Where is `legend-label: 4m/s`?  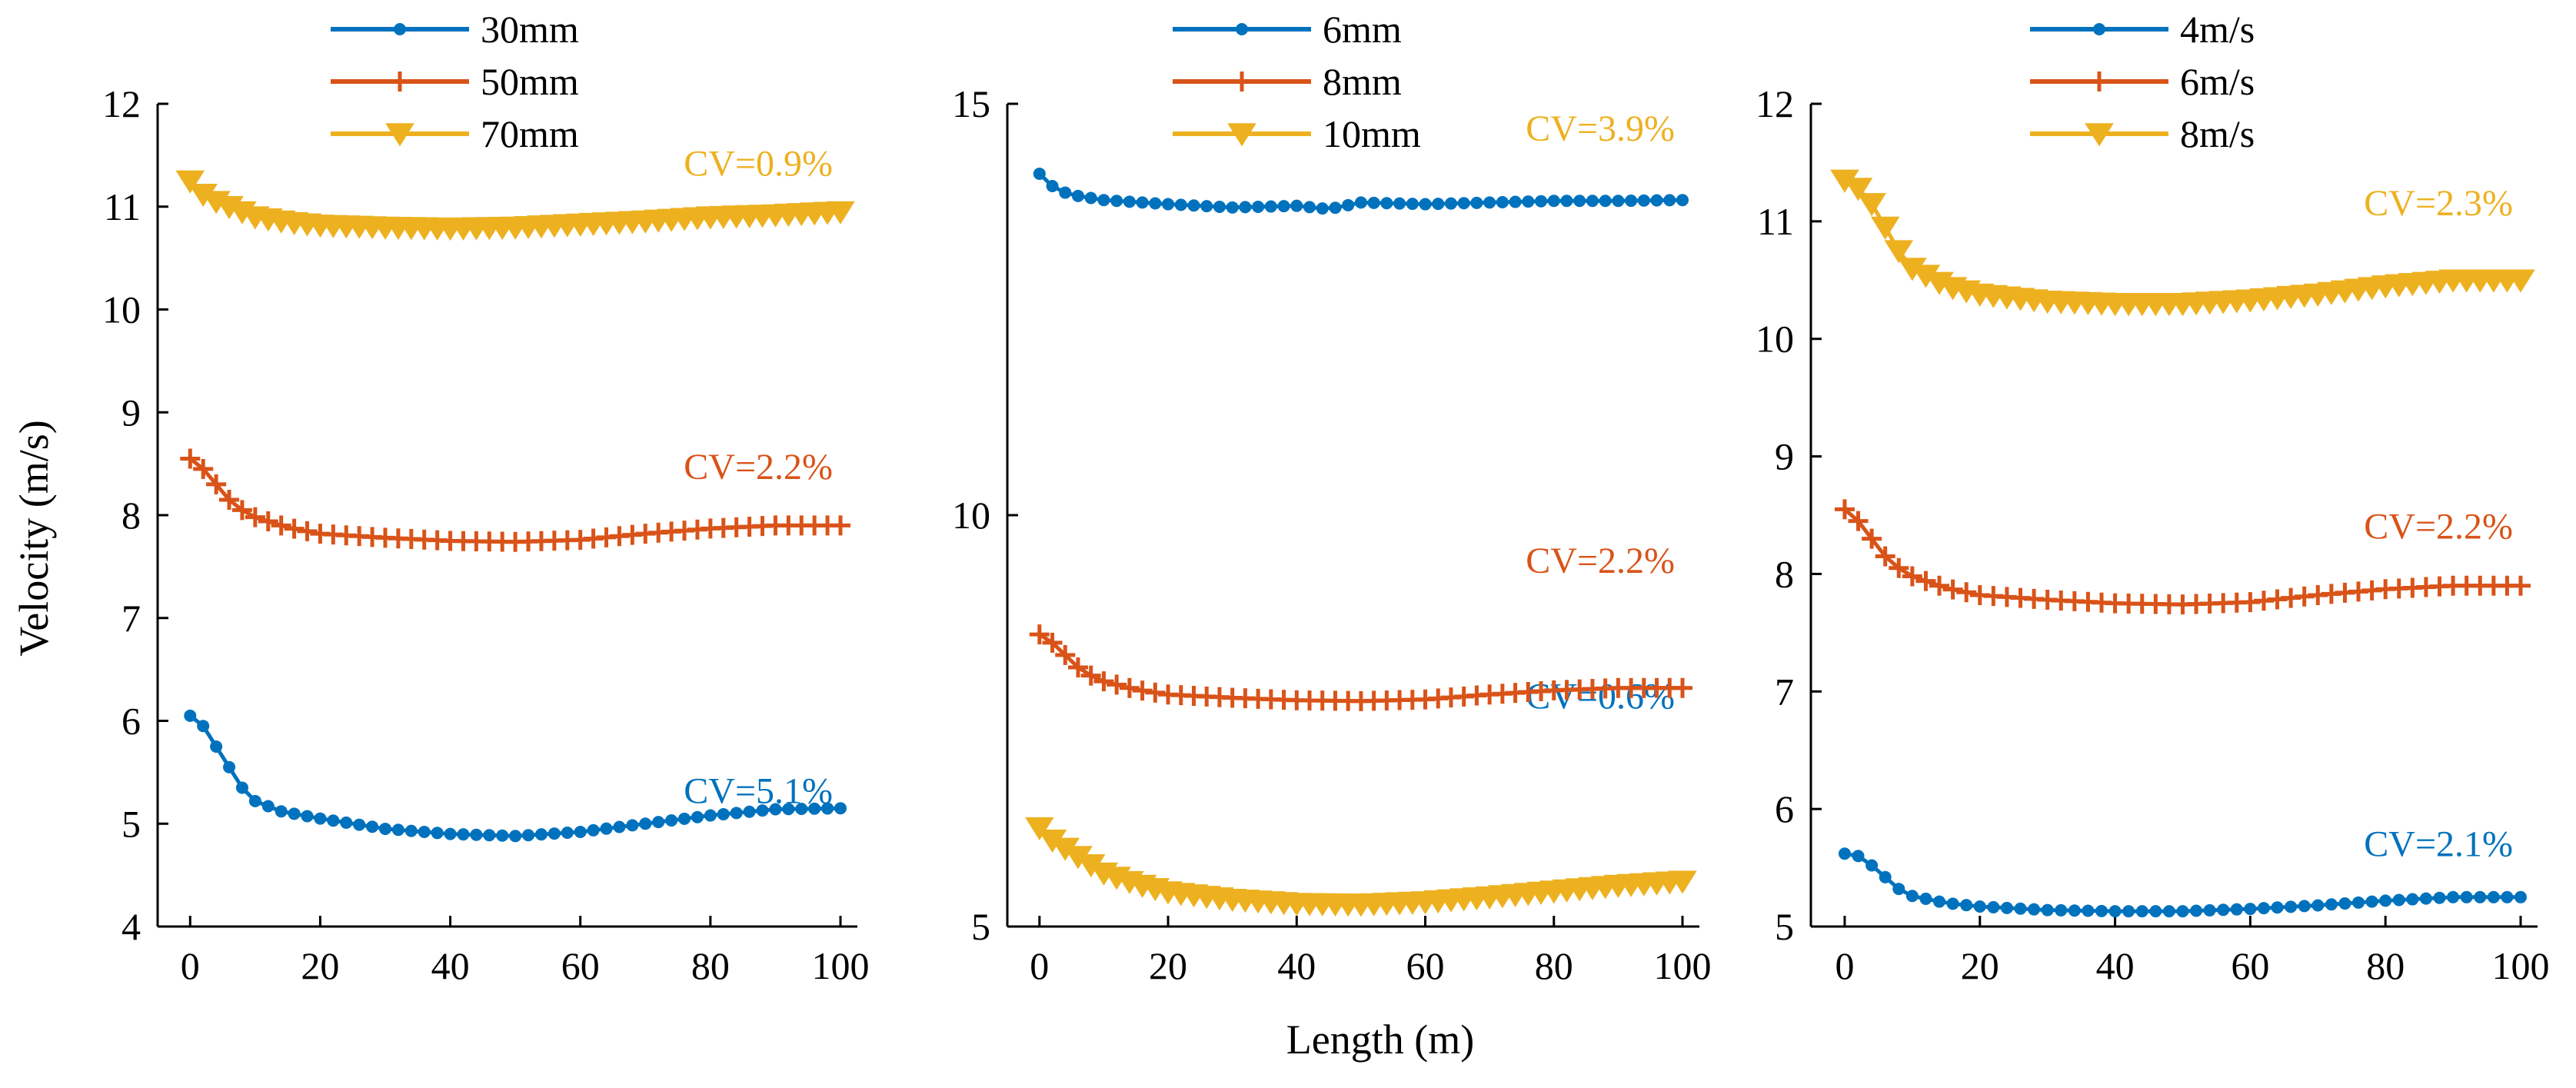 legend-label: 4m/s is located at coordinates (2217, 29).